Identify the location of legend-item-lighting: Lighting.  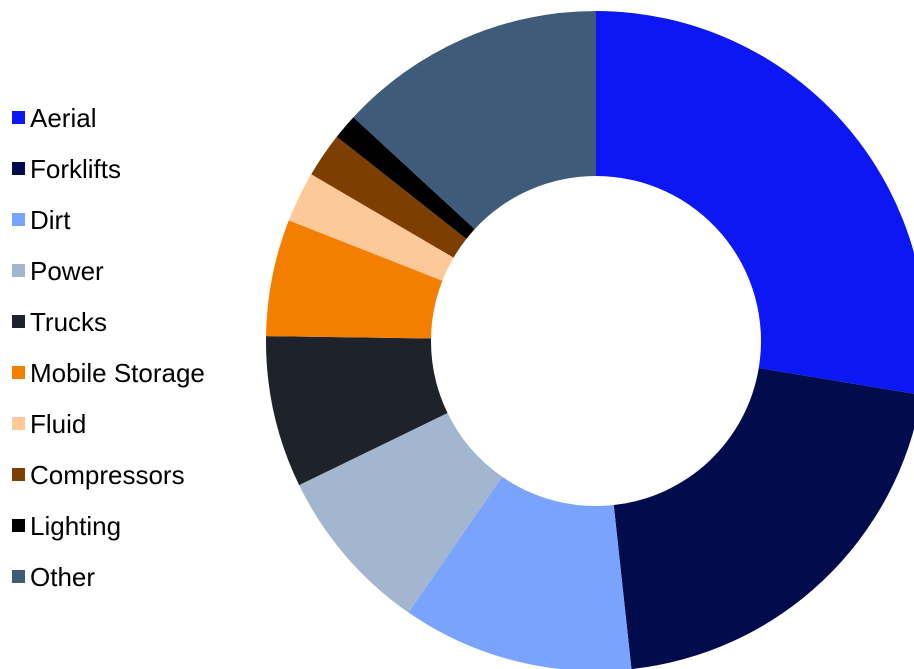
(108, 525).